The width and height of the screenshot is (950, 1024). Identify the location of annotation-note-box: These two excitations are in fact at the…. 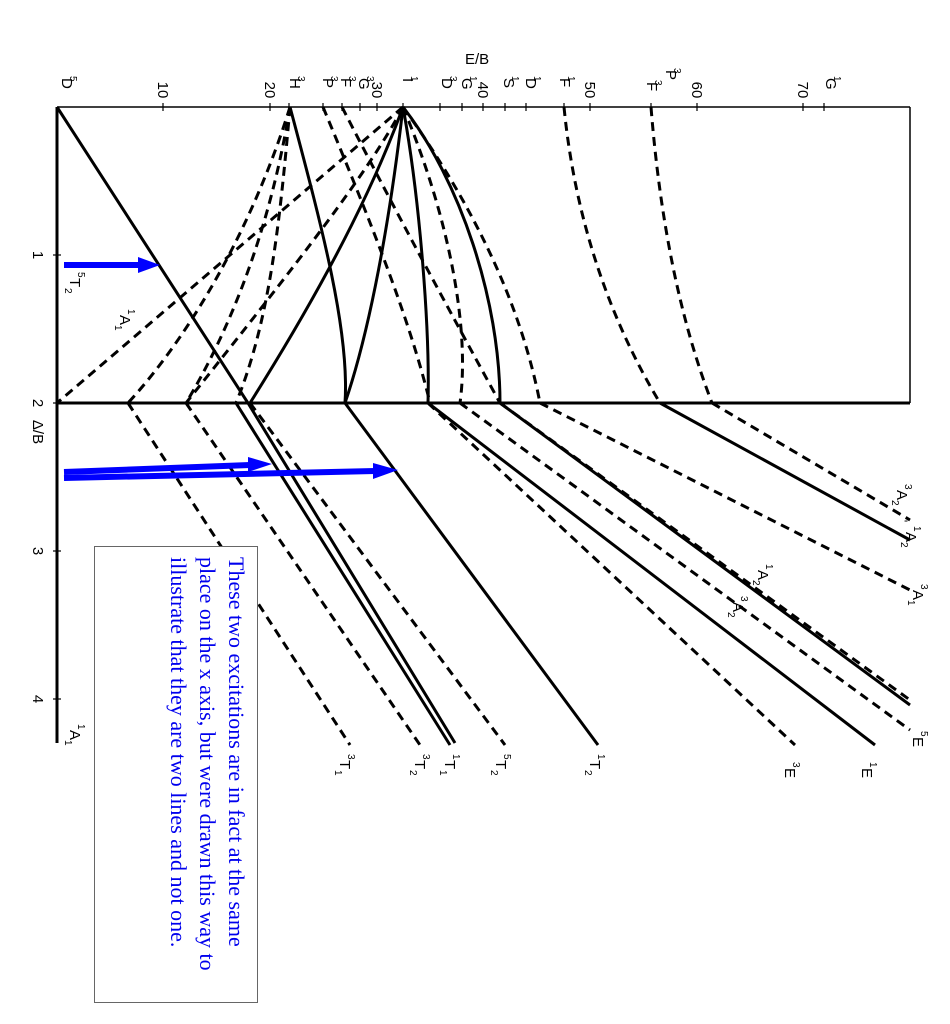
(176, 774).